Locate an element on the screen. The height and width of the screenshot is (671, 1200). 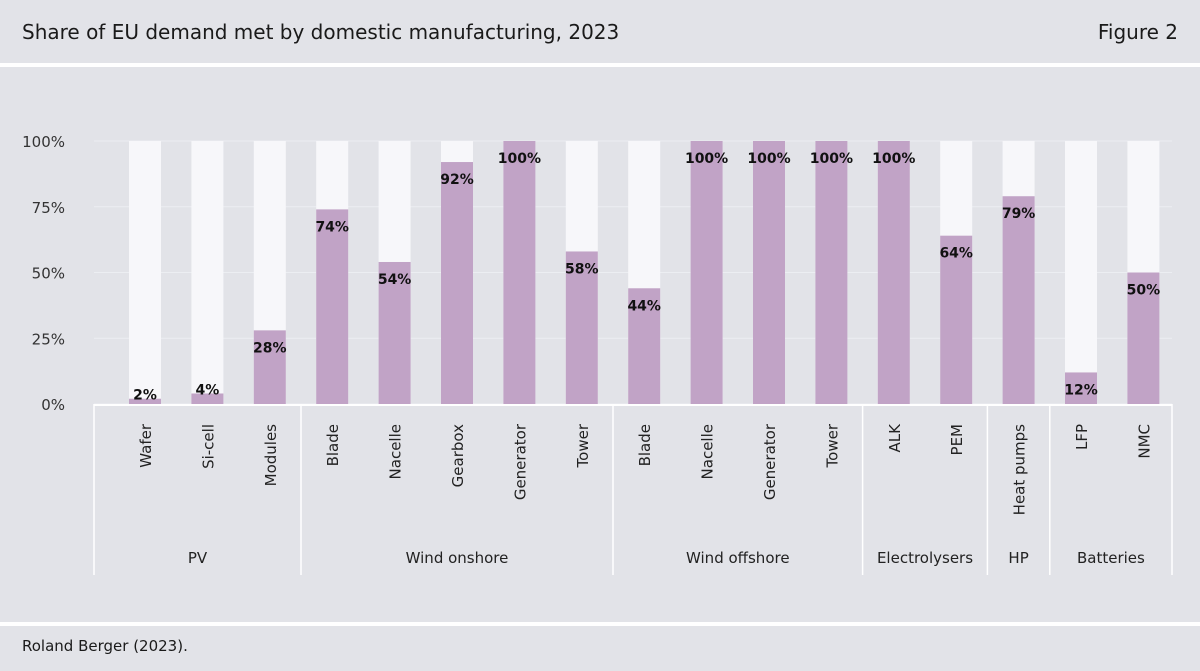
category-label: Heat pumps is located at coordinates (1020, 470).